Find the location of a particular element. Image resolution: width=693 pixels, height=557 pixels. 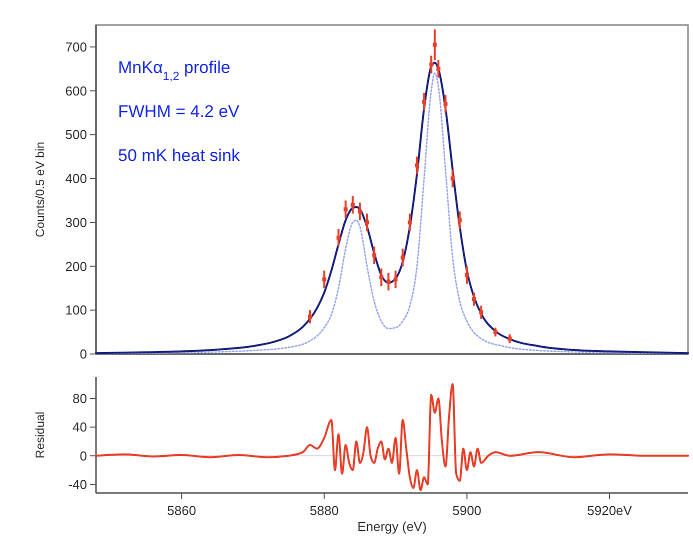

y-tick-label: 400 is located at coordinates (76, 178).